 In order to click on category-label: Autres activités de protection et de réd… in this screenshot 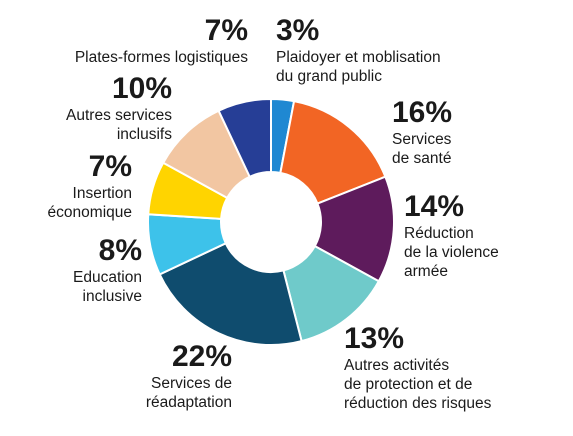, I will do `click(418, 384)`.